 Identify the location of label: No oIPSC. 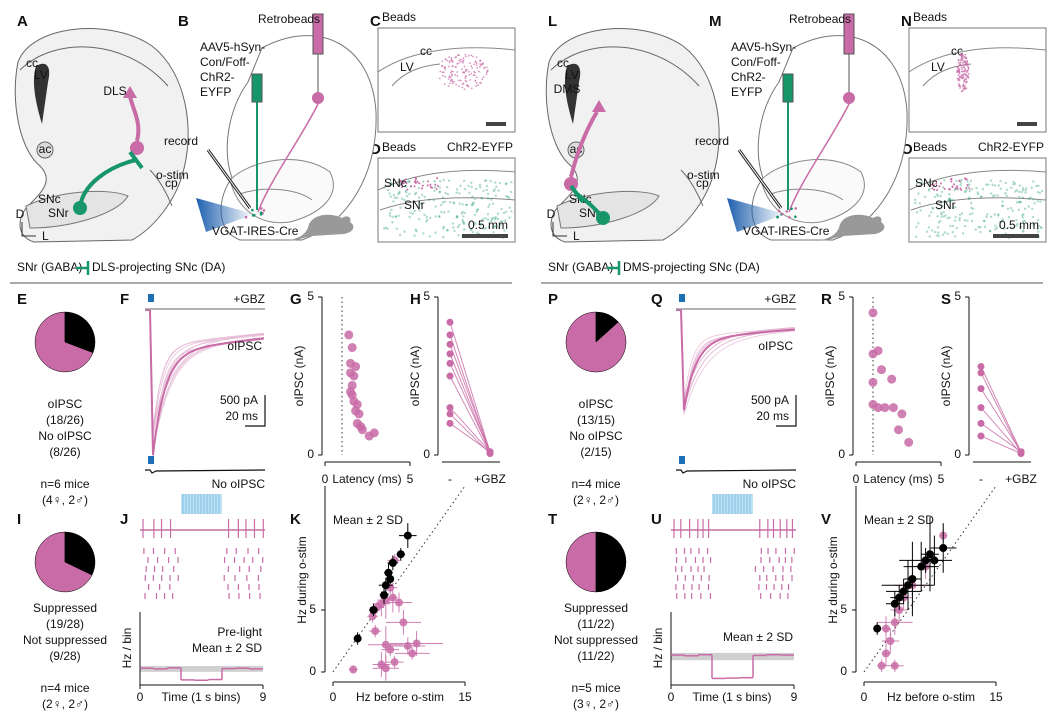
(239, 484).